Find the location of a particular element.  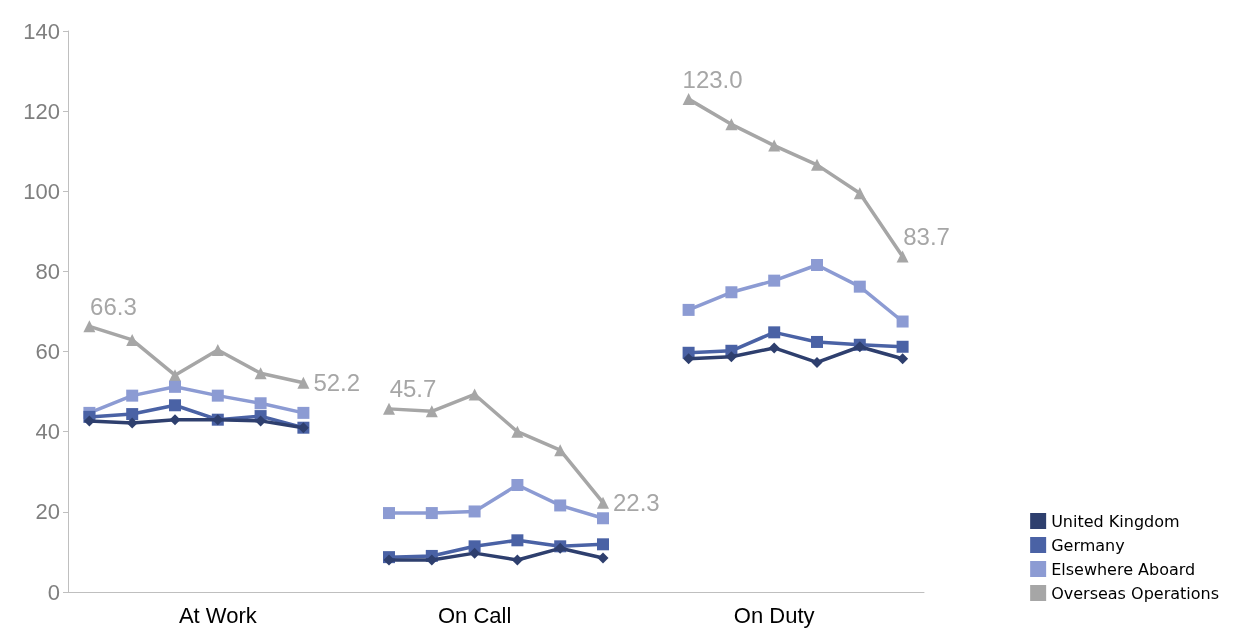

data-label: 123.0 is located at coordinates (712, 79).